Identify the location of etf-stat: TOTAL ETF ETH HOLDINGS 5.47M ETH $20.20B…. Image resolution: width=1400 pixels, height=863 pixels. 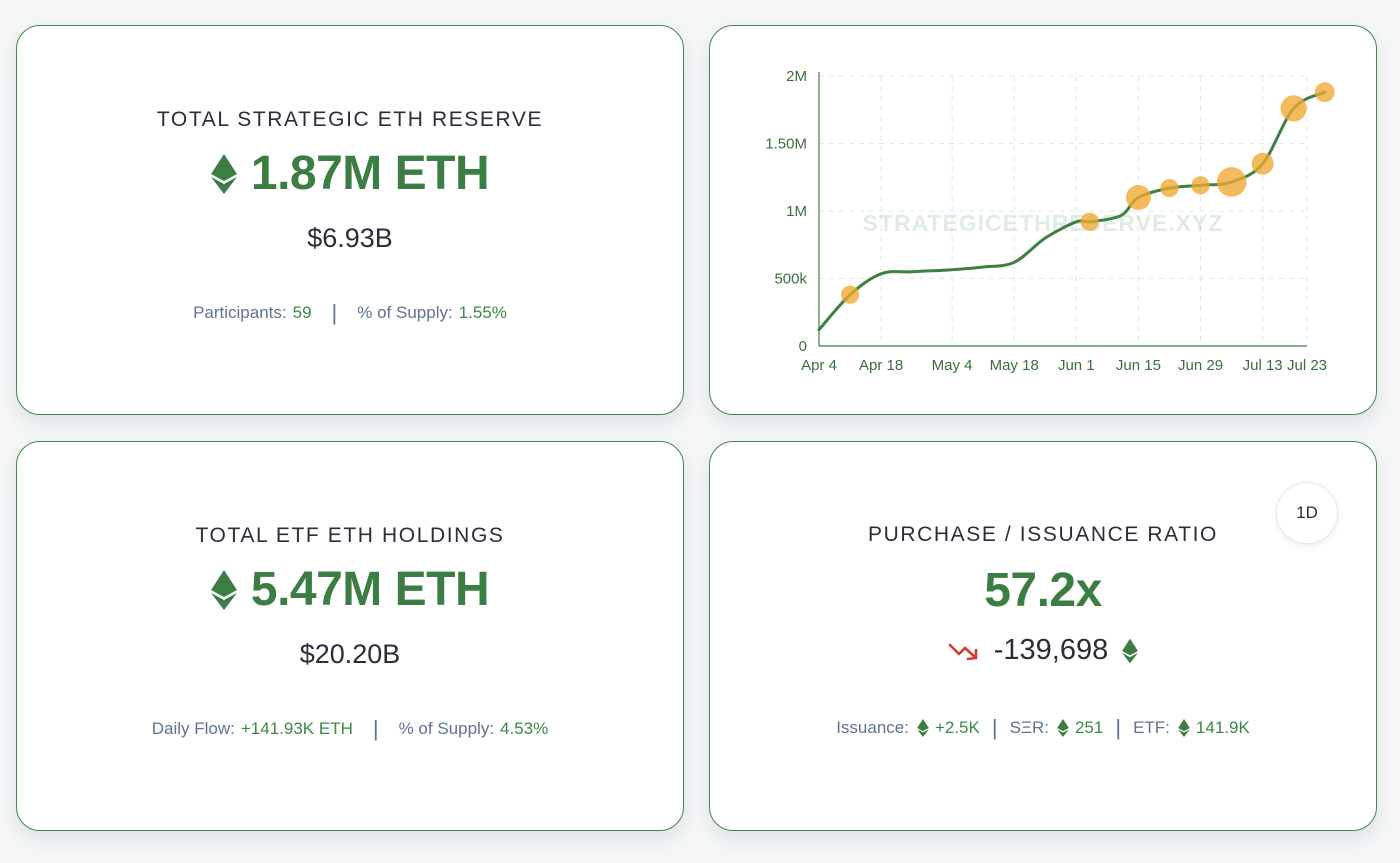
(350, 632).